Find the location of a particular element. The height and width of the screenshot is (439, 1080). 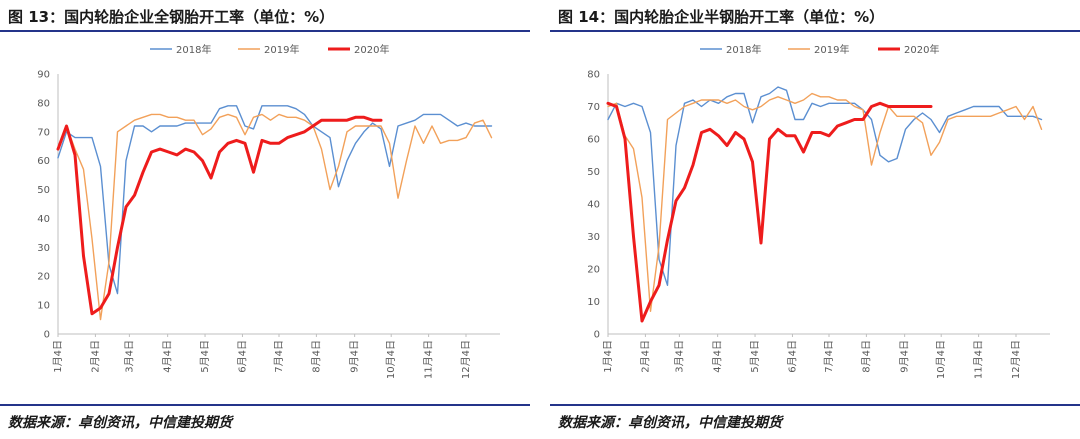

data-source-right: 数据来源：卓创资讯，中信建投期货 is located at coordinates (670, 423).